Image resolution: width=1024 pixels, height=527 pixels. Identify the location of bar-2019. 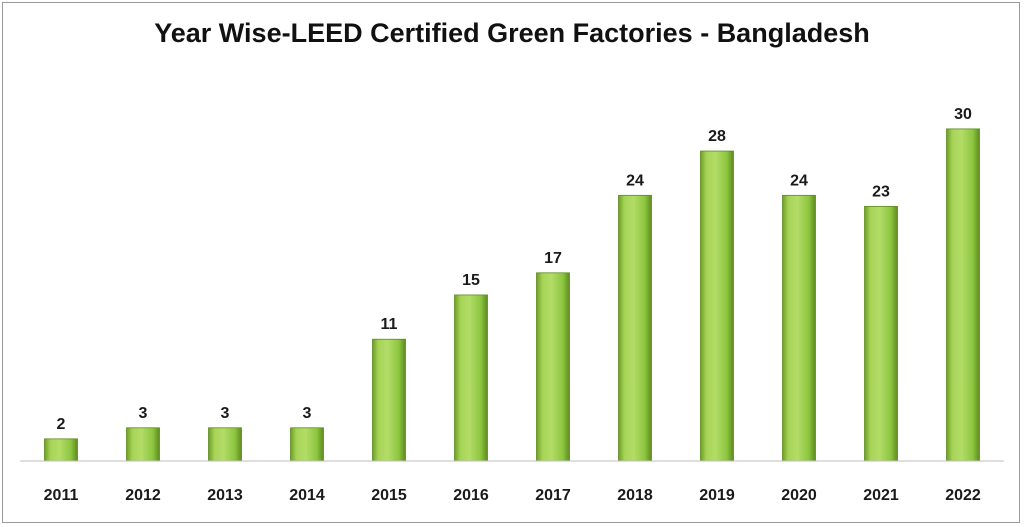
(717, 306).